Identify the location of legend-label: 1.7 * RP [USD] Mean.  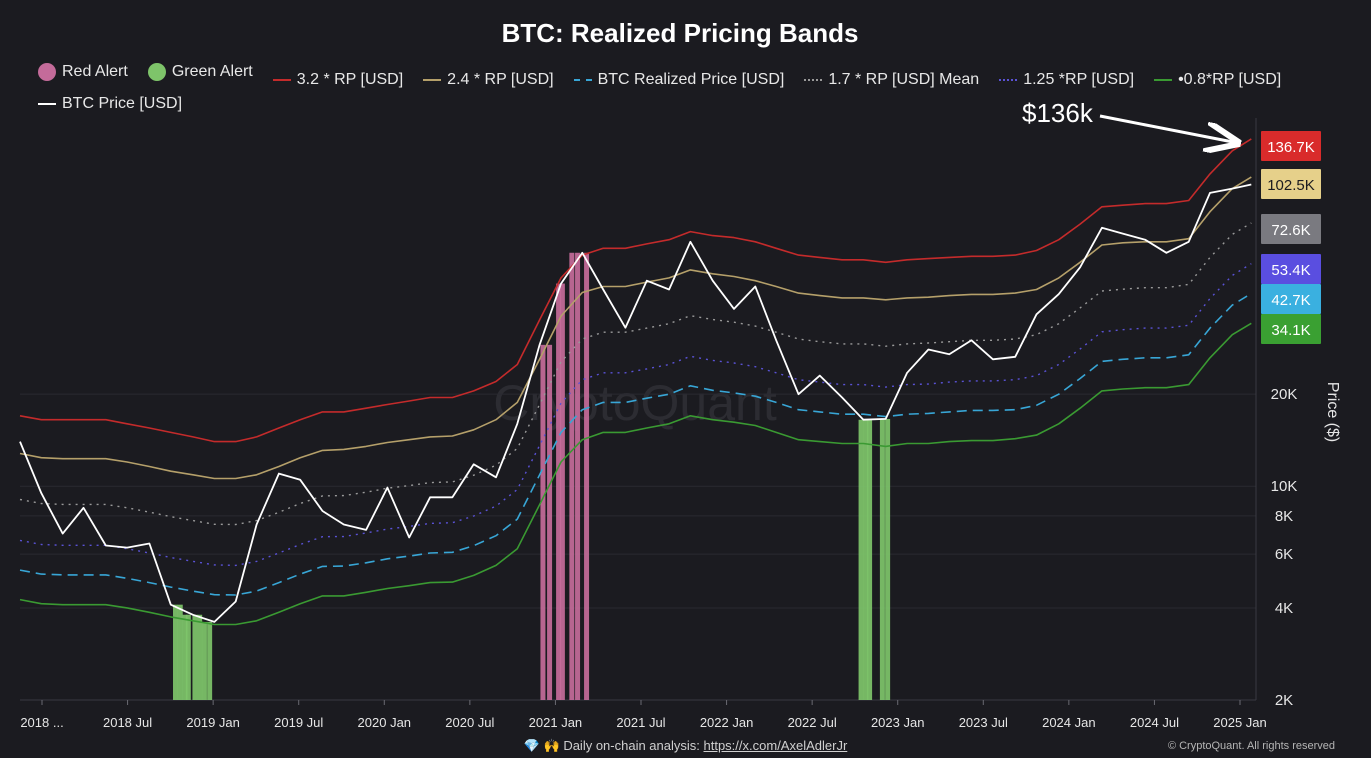
(904, 79).